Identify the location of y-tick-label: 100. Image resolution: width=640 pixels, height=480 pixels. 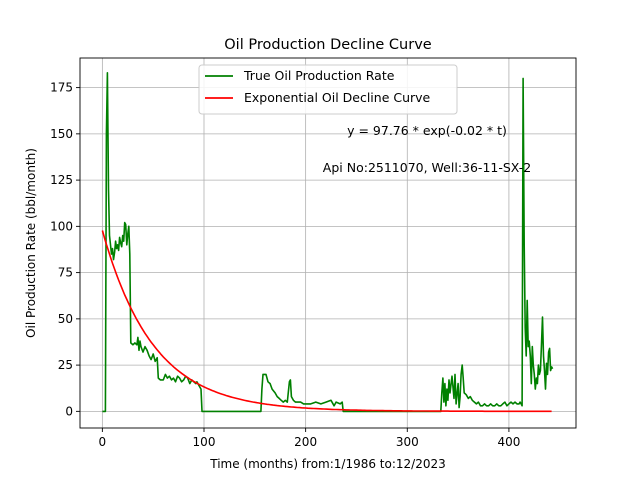
(61, 226).